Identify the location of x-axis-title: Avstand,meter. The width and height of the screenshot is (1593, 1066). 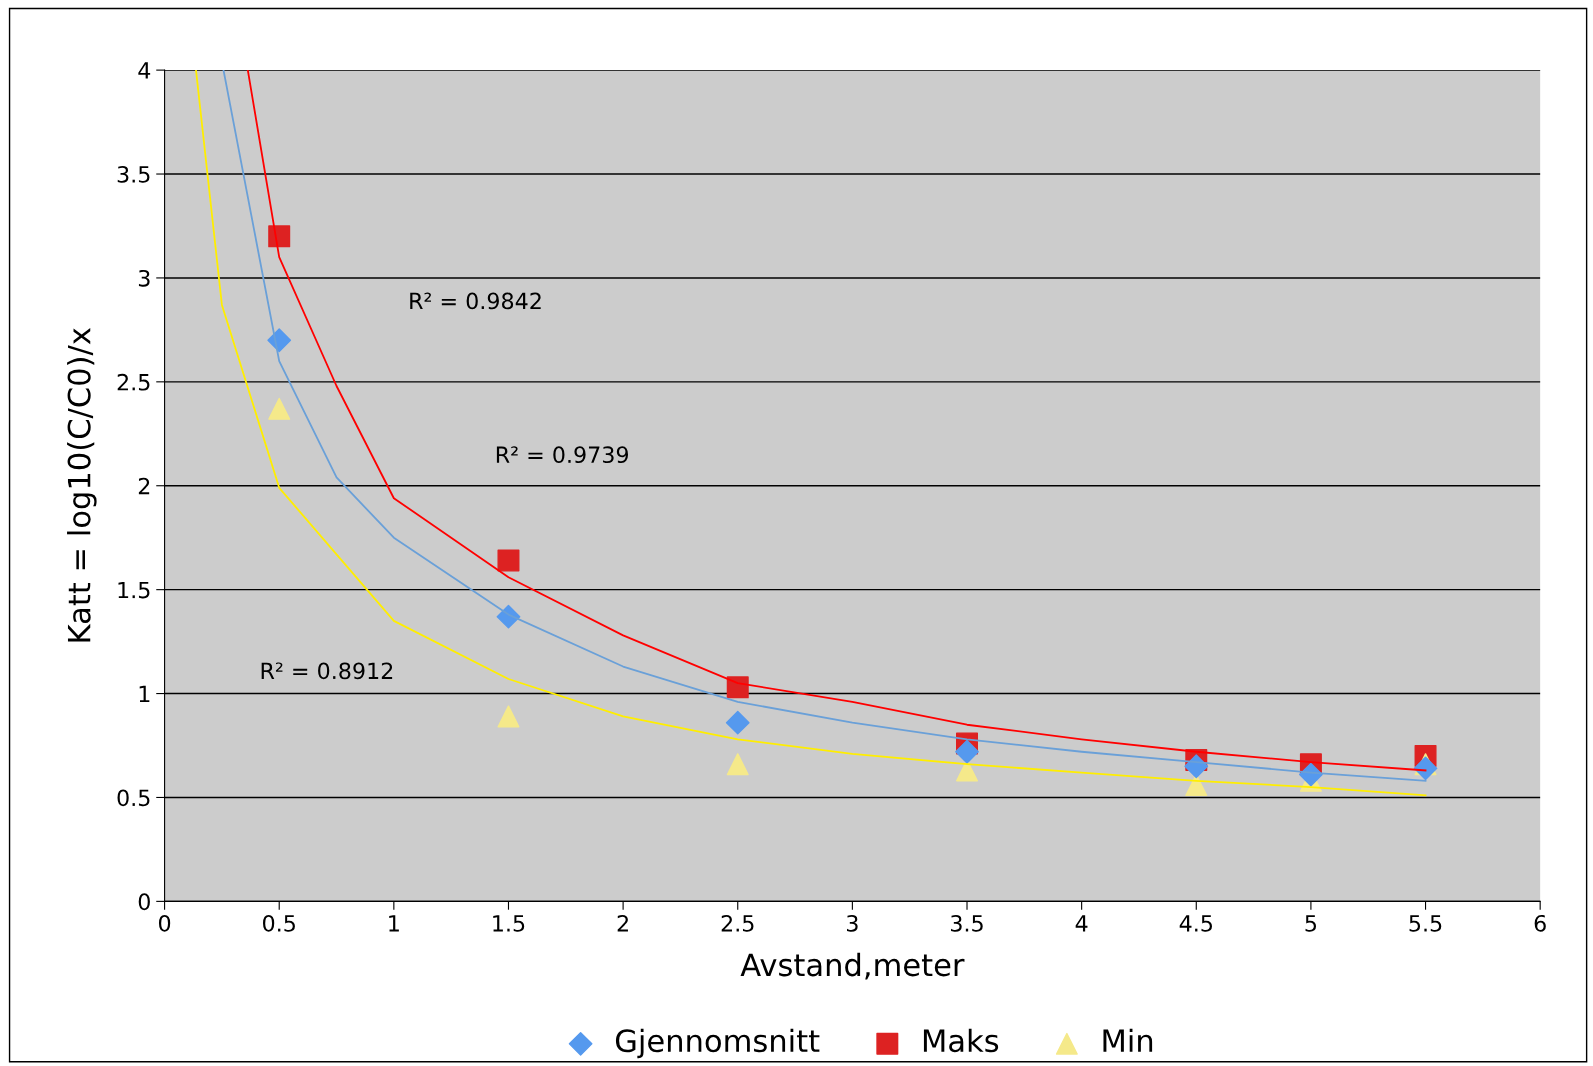
(852, 966).